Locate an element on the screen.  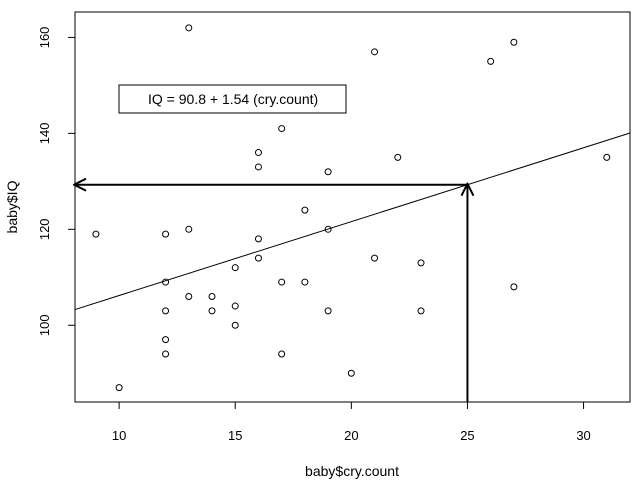
y-axis-title: baby$IQ is located at coordinates (12, 206).